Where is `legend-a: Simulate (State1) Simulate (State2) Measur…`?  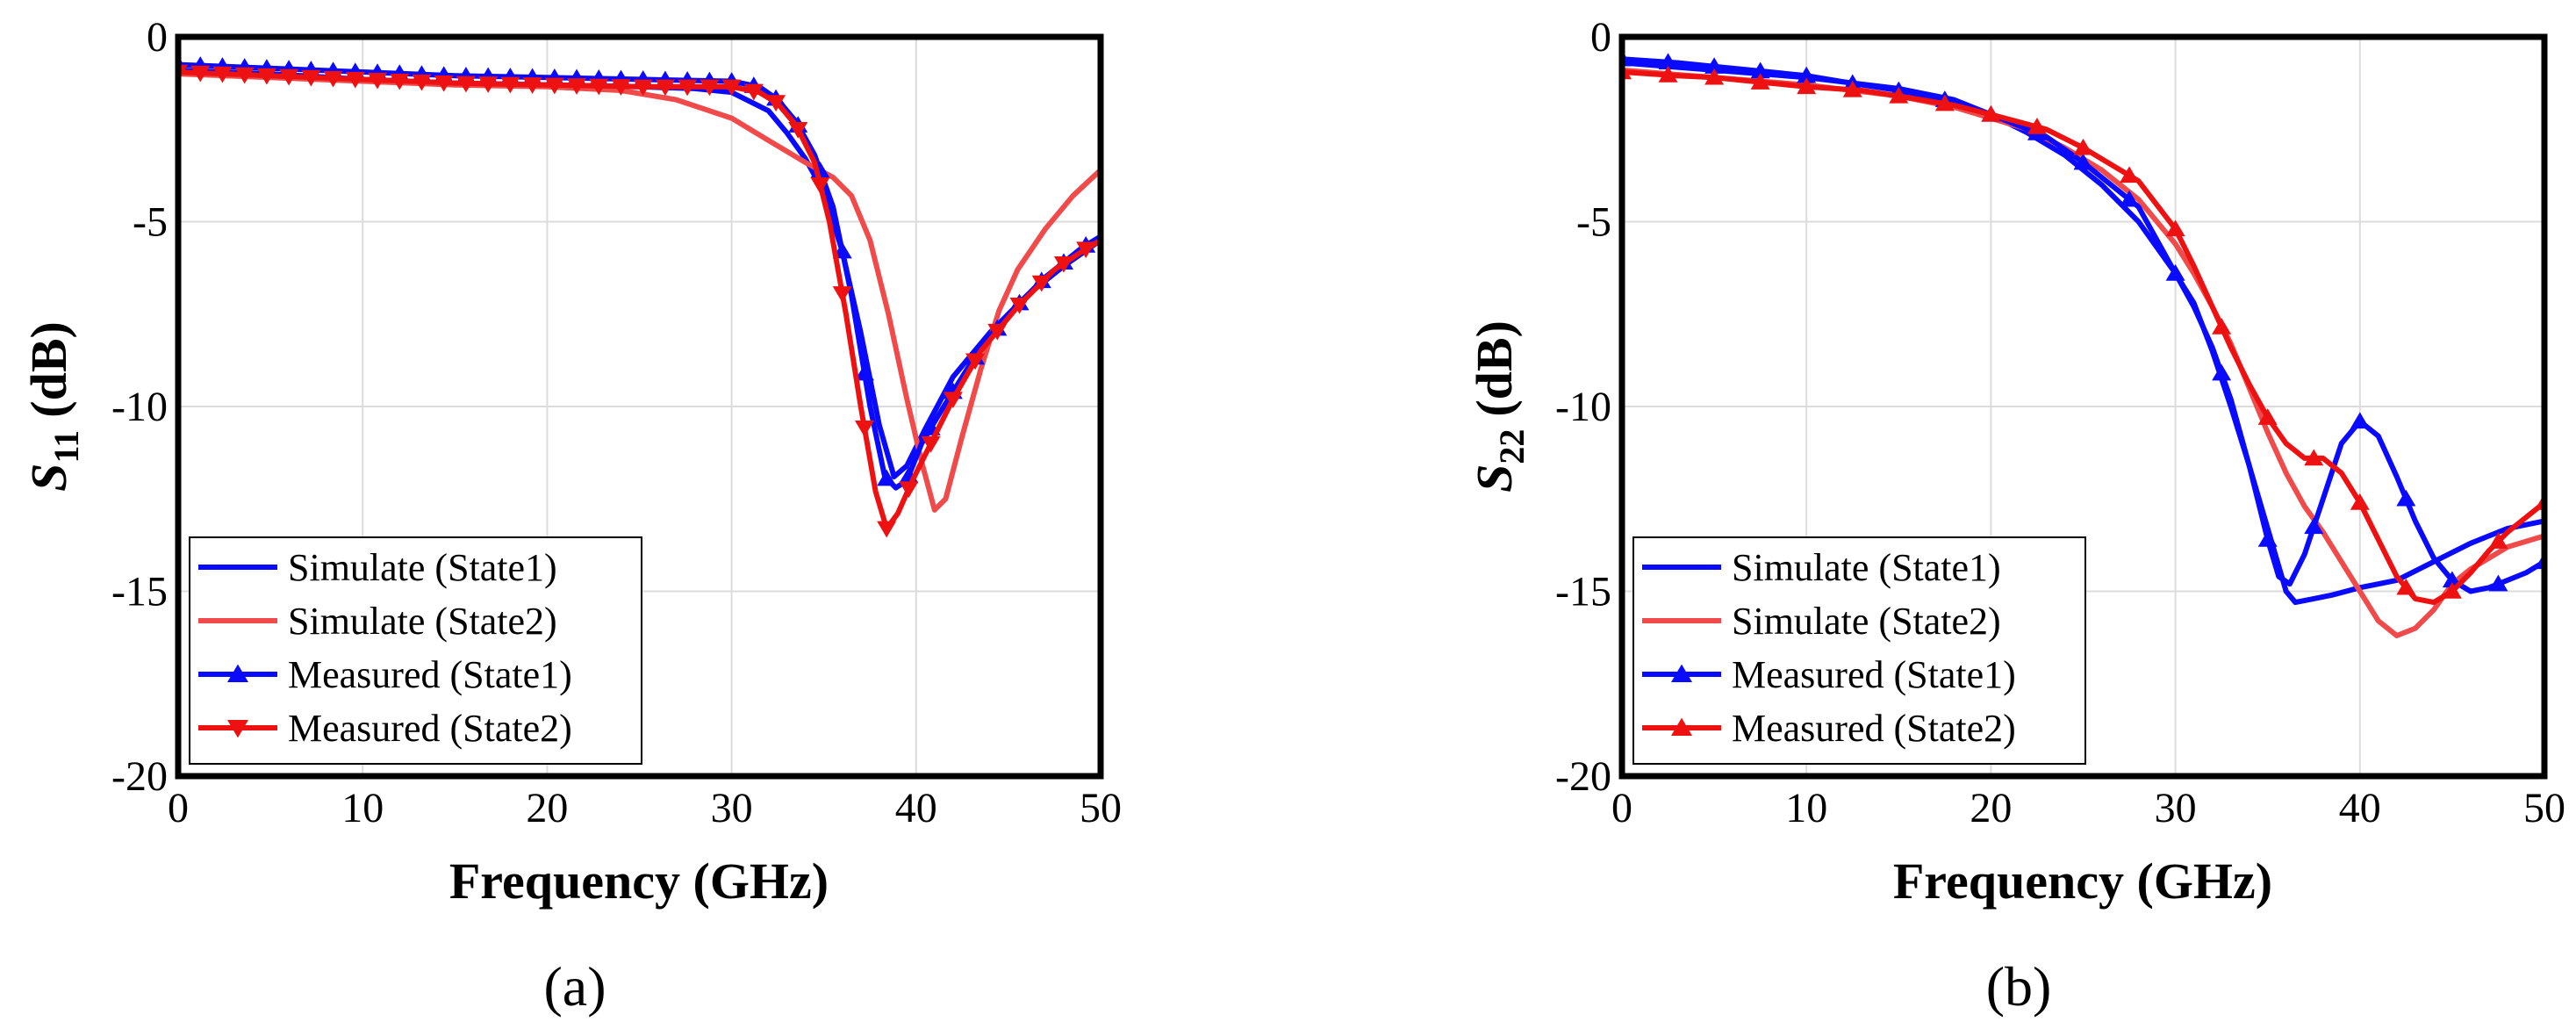
legend-a: Simulate (State1) Simulate (State2) Measur… is located at coordinates (415, 650).